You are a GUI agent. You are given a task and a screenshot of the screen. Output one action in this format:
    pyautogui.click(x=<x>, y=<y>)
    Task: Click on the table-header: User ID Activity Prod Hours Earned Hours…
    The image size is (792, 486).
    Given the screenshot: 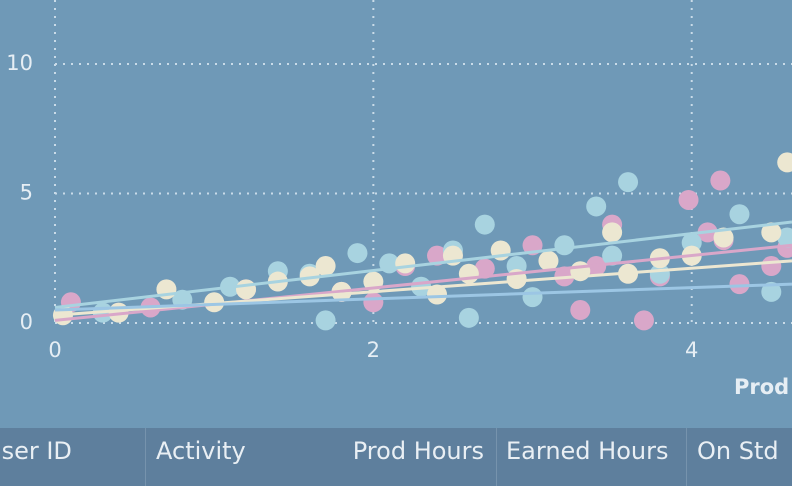 What is the action you would take?
    pyautogui.click(x=396, y=457)
    